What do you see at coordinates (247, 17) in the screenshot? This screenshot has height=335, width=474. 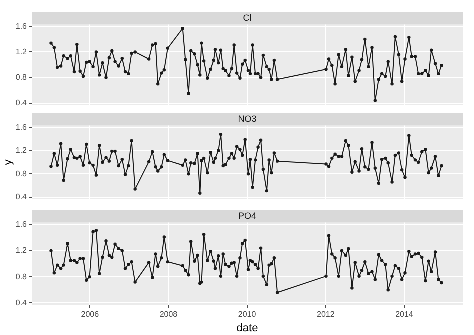 I see `chart-title: Cl` at bounding box center [247, 17].